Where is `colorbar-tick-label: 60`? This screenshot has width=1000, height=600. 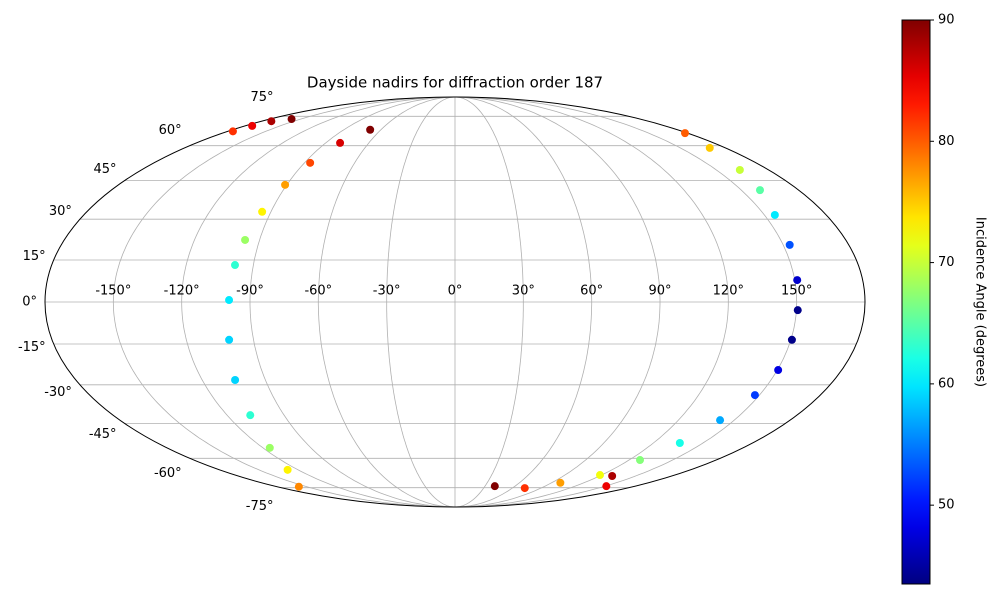
colorbar-tick-label: 60 is located at coordinates (946, 383).